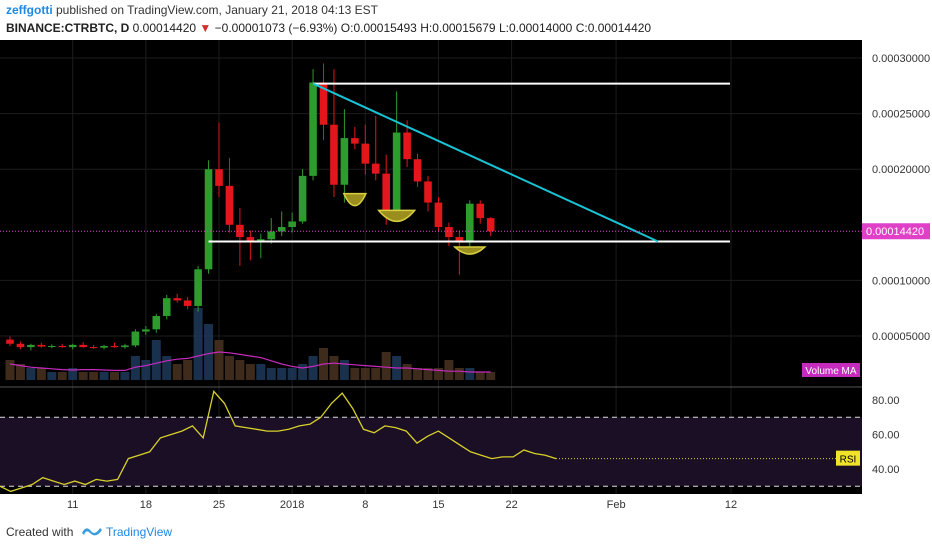 The width and height of the screenshot is (932, 550). I want to click on rsi-label-box, so click(848, 458).